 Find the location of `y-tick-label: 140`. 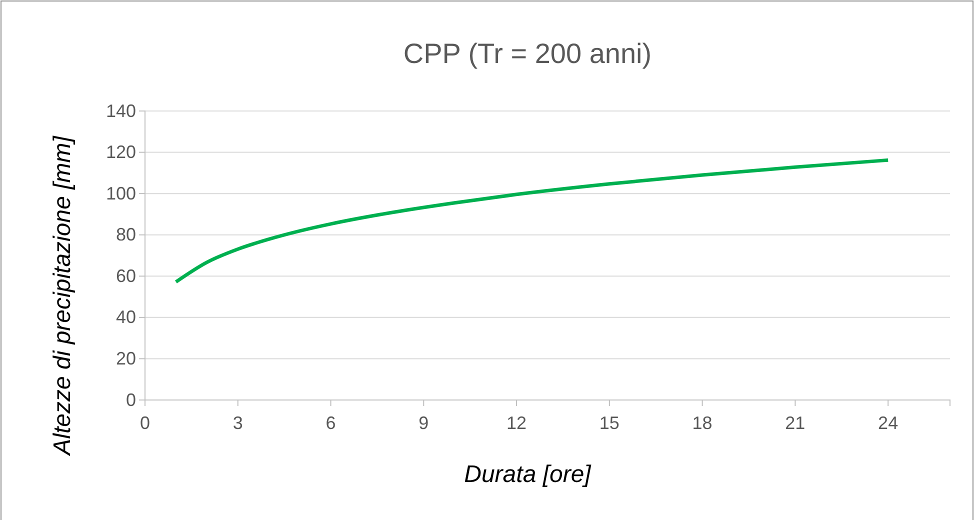

y-tick-label: 140 is located at coordinates (121, 110).